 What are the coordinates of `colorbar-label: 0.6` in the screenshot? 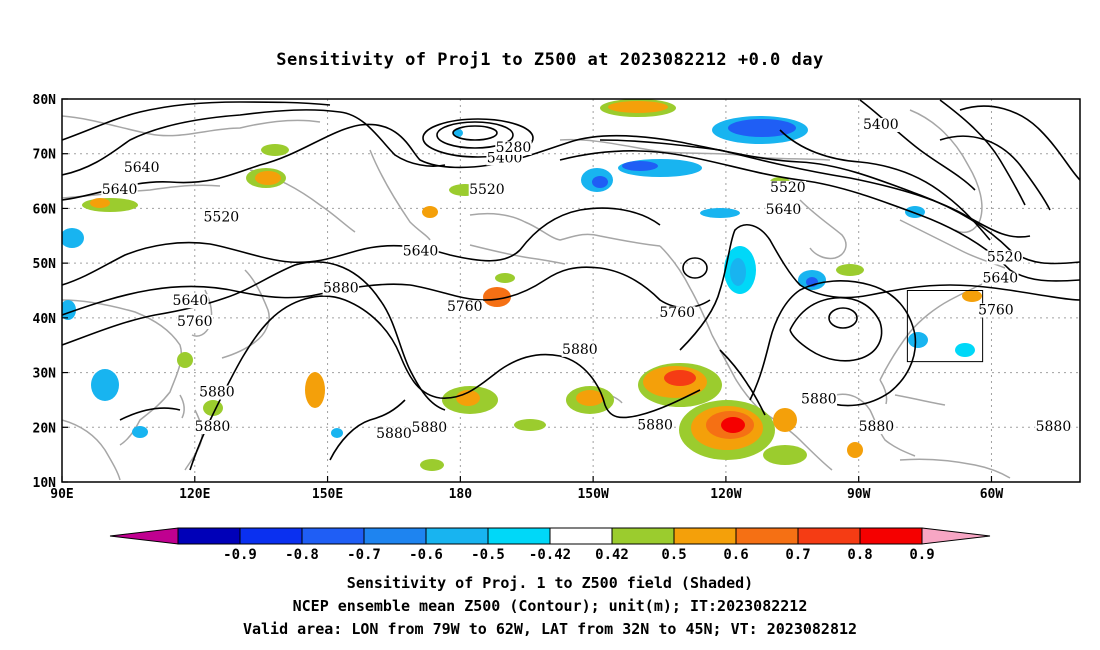 It's located at (735, 555).